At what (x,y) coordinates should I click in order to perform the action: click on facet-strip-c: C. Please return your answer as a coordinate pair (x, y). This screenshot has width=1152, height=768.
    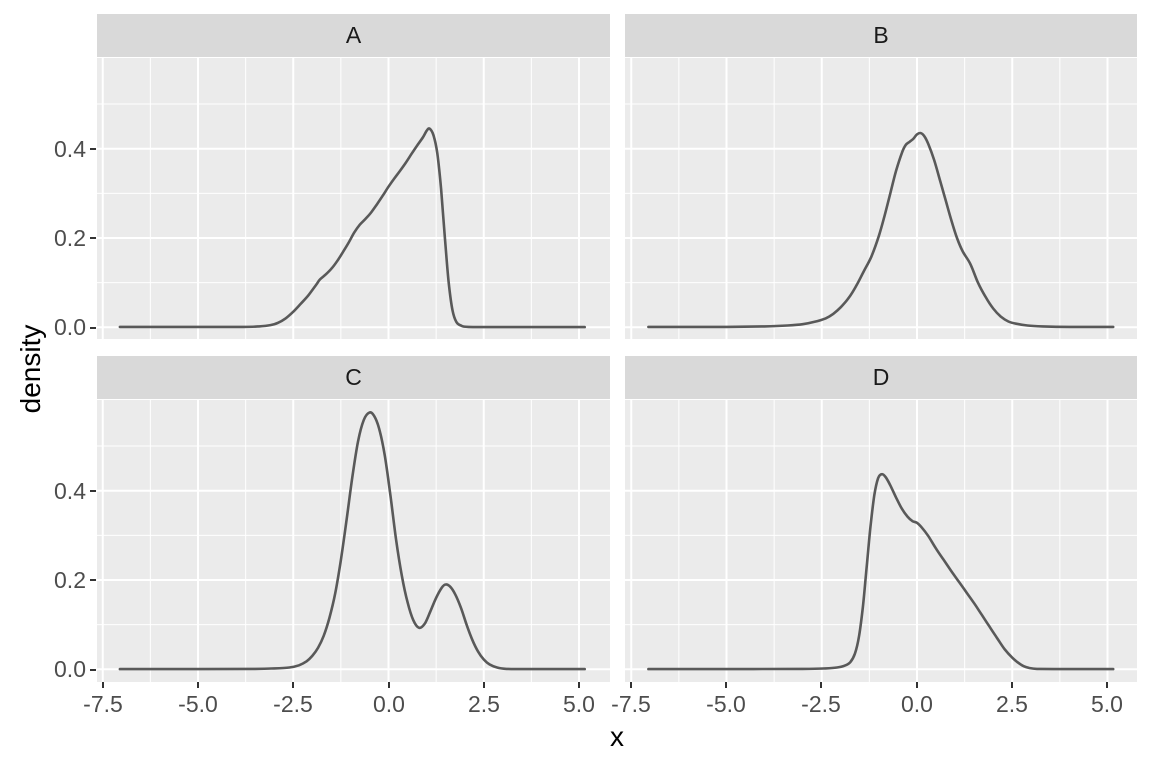
    Looking at the image, I should click on (353, 377).